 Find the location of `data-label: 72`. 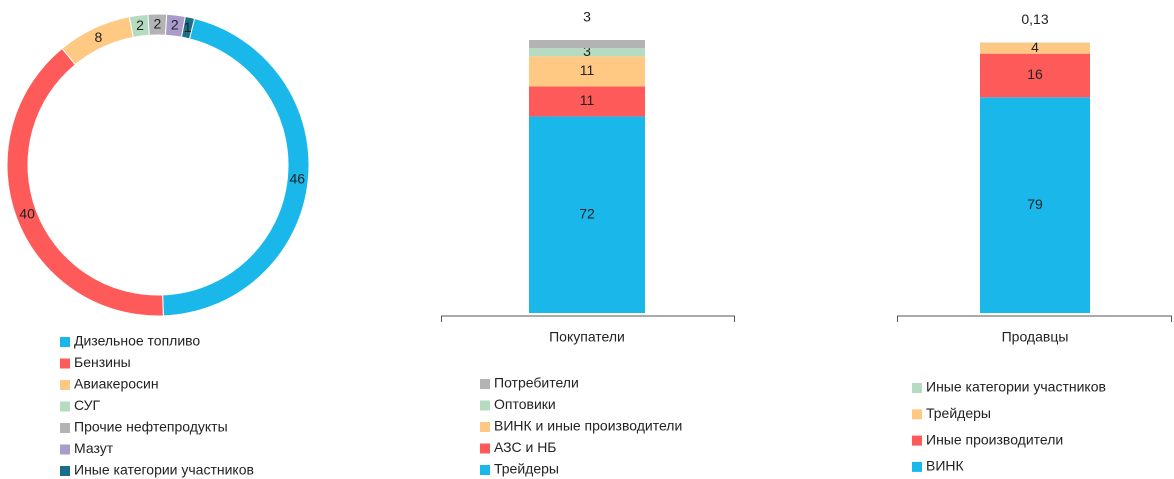

data-label: 72 is located at coordinates (587, 213).